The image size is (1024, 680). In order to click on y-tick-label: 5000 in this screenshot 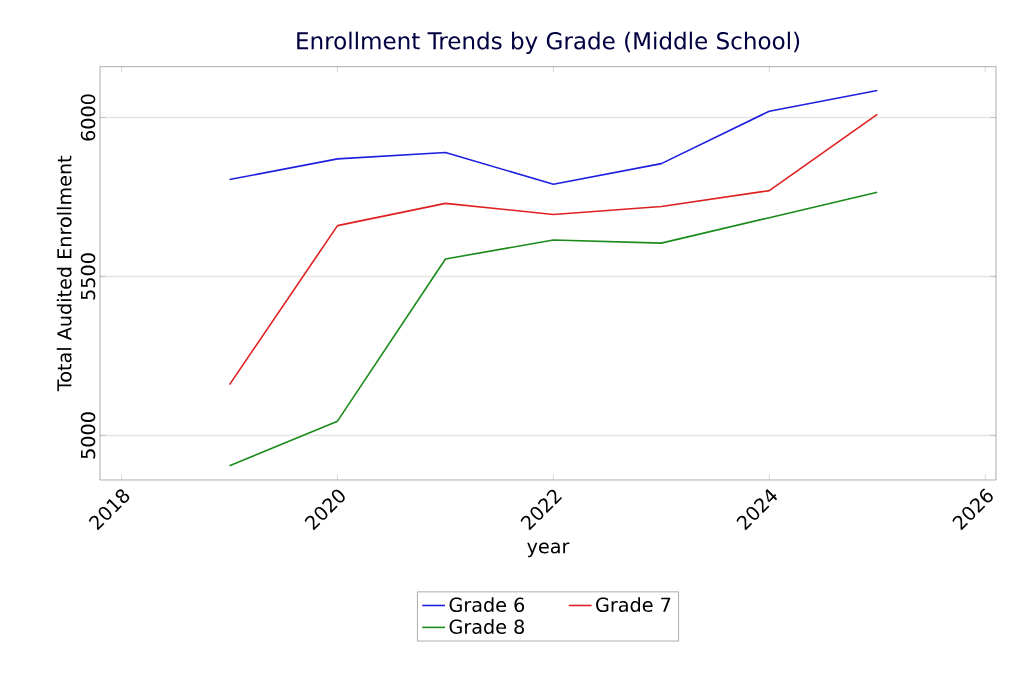, I will do `click(88, 435)`.